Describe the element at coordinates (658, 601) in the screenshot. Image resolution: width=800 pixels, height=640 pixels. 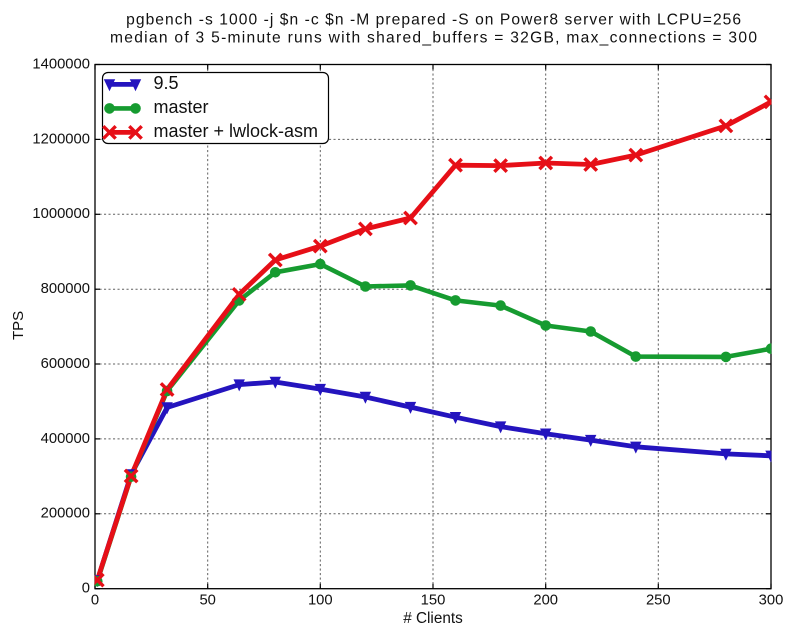
I see `svg-text: 250` at that location.